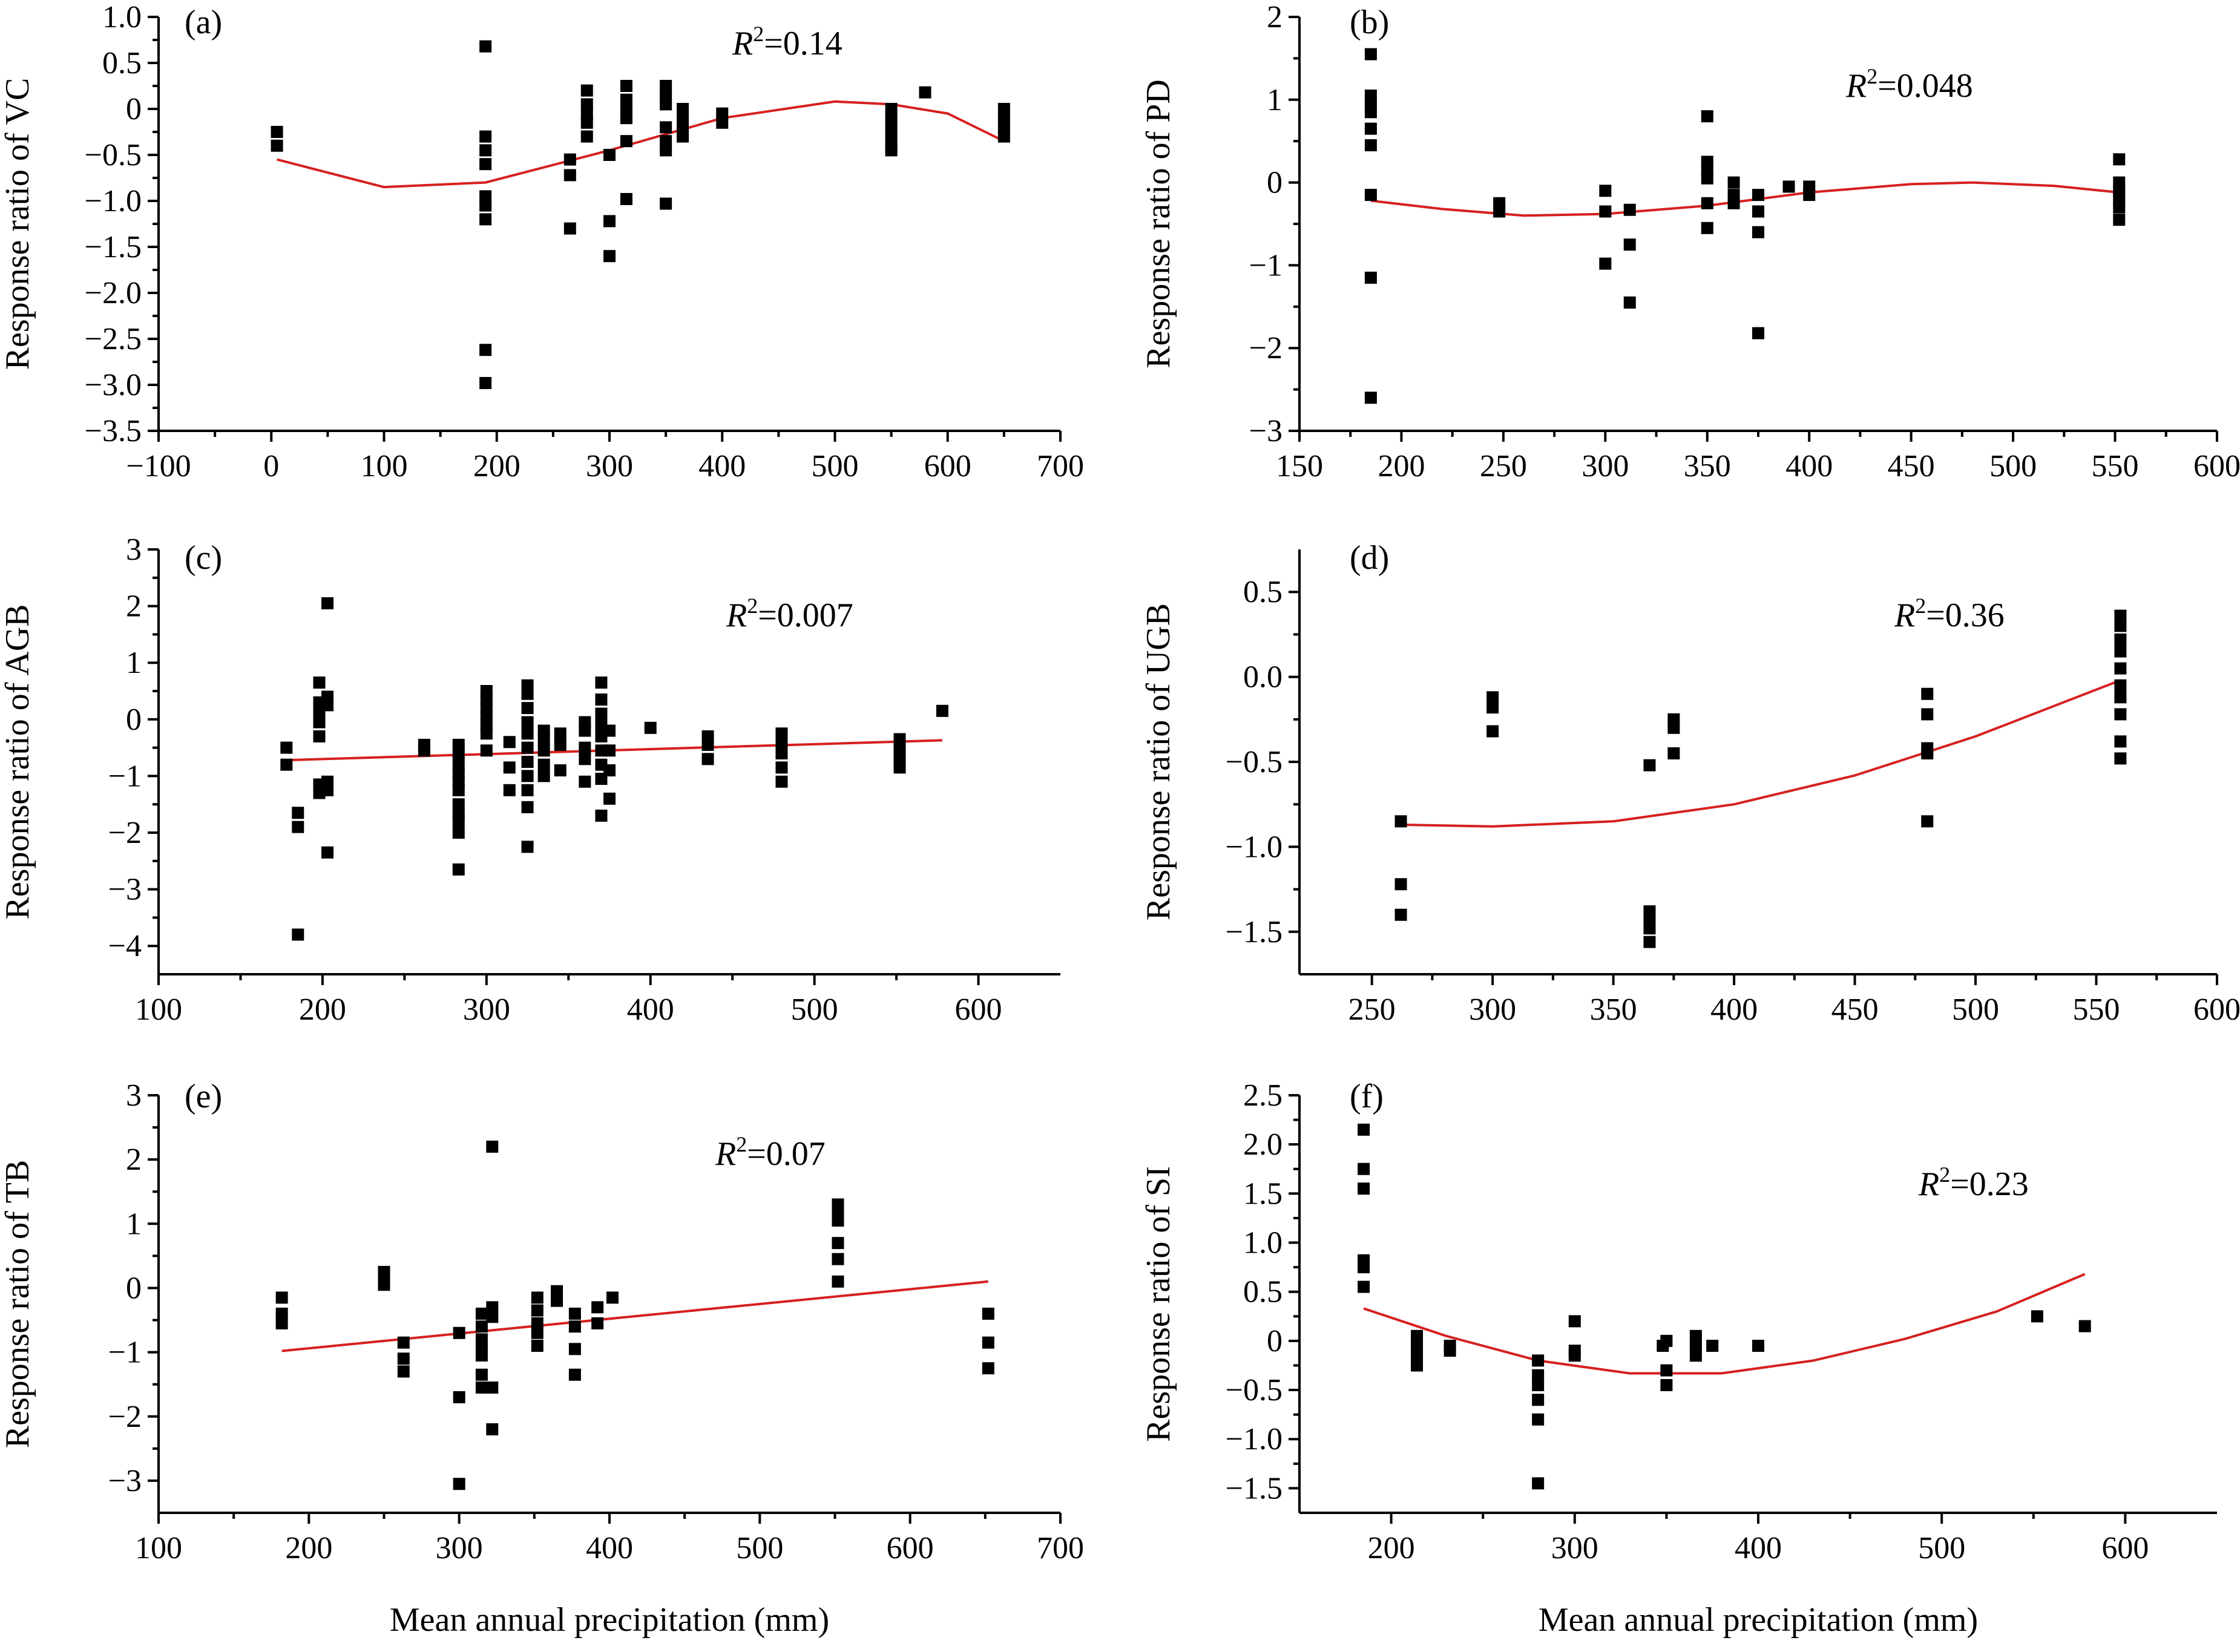  What do you see at coordinates (1973, 1182) in the screenshot?
I see `r-squared-annotation: R2=0.23` at bounding box center [1973, 1182].